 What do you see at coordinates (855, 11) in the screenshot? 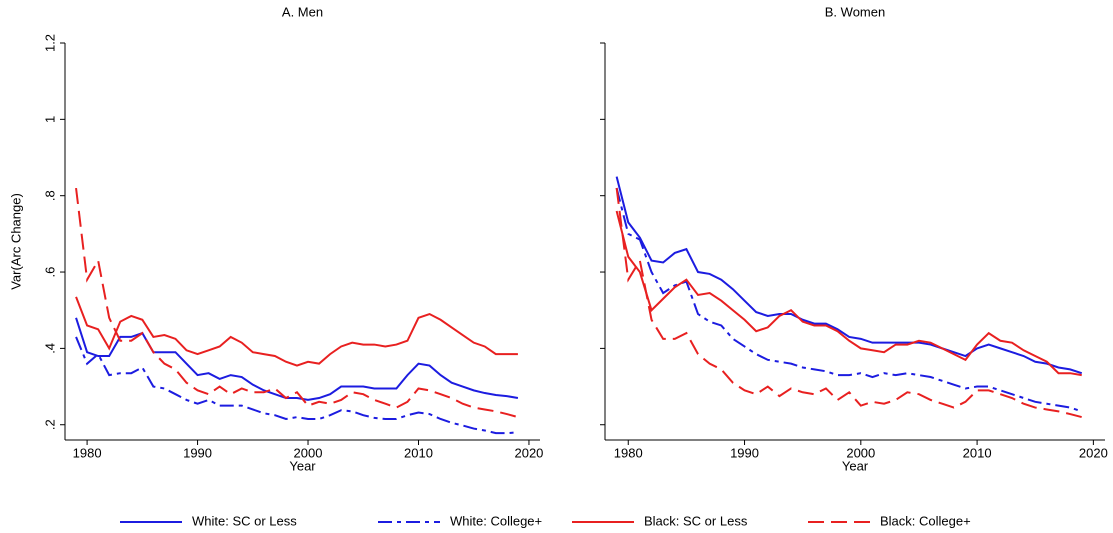
I see `panel-title: B. Women` at bounding box center [855, 11].